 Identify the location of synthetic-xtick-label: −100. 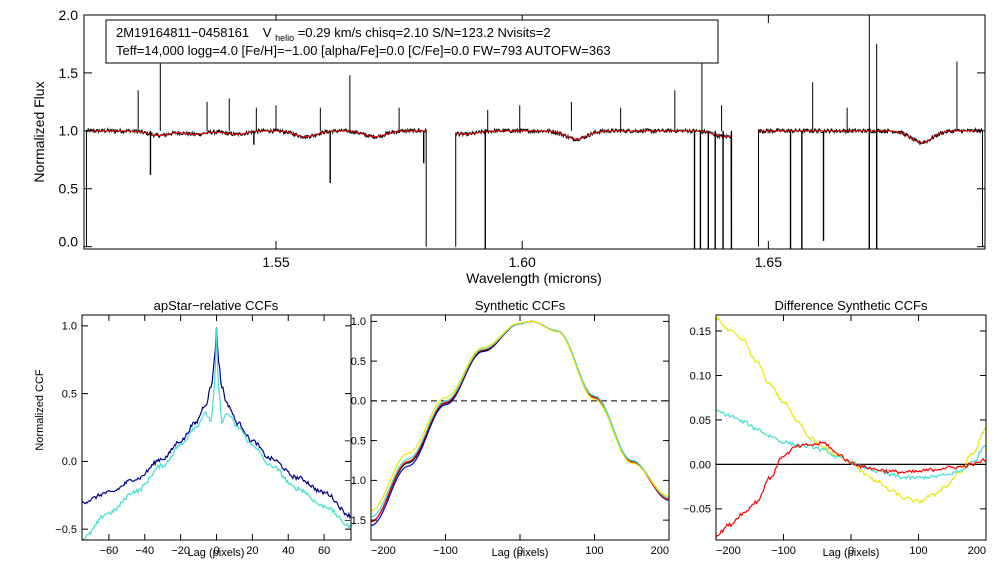
(445, 551).